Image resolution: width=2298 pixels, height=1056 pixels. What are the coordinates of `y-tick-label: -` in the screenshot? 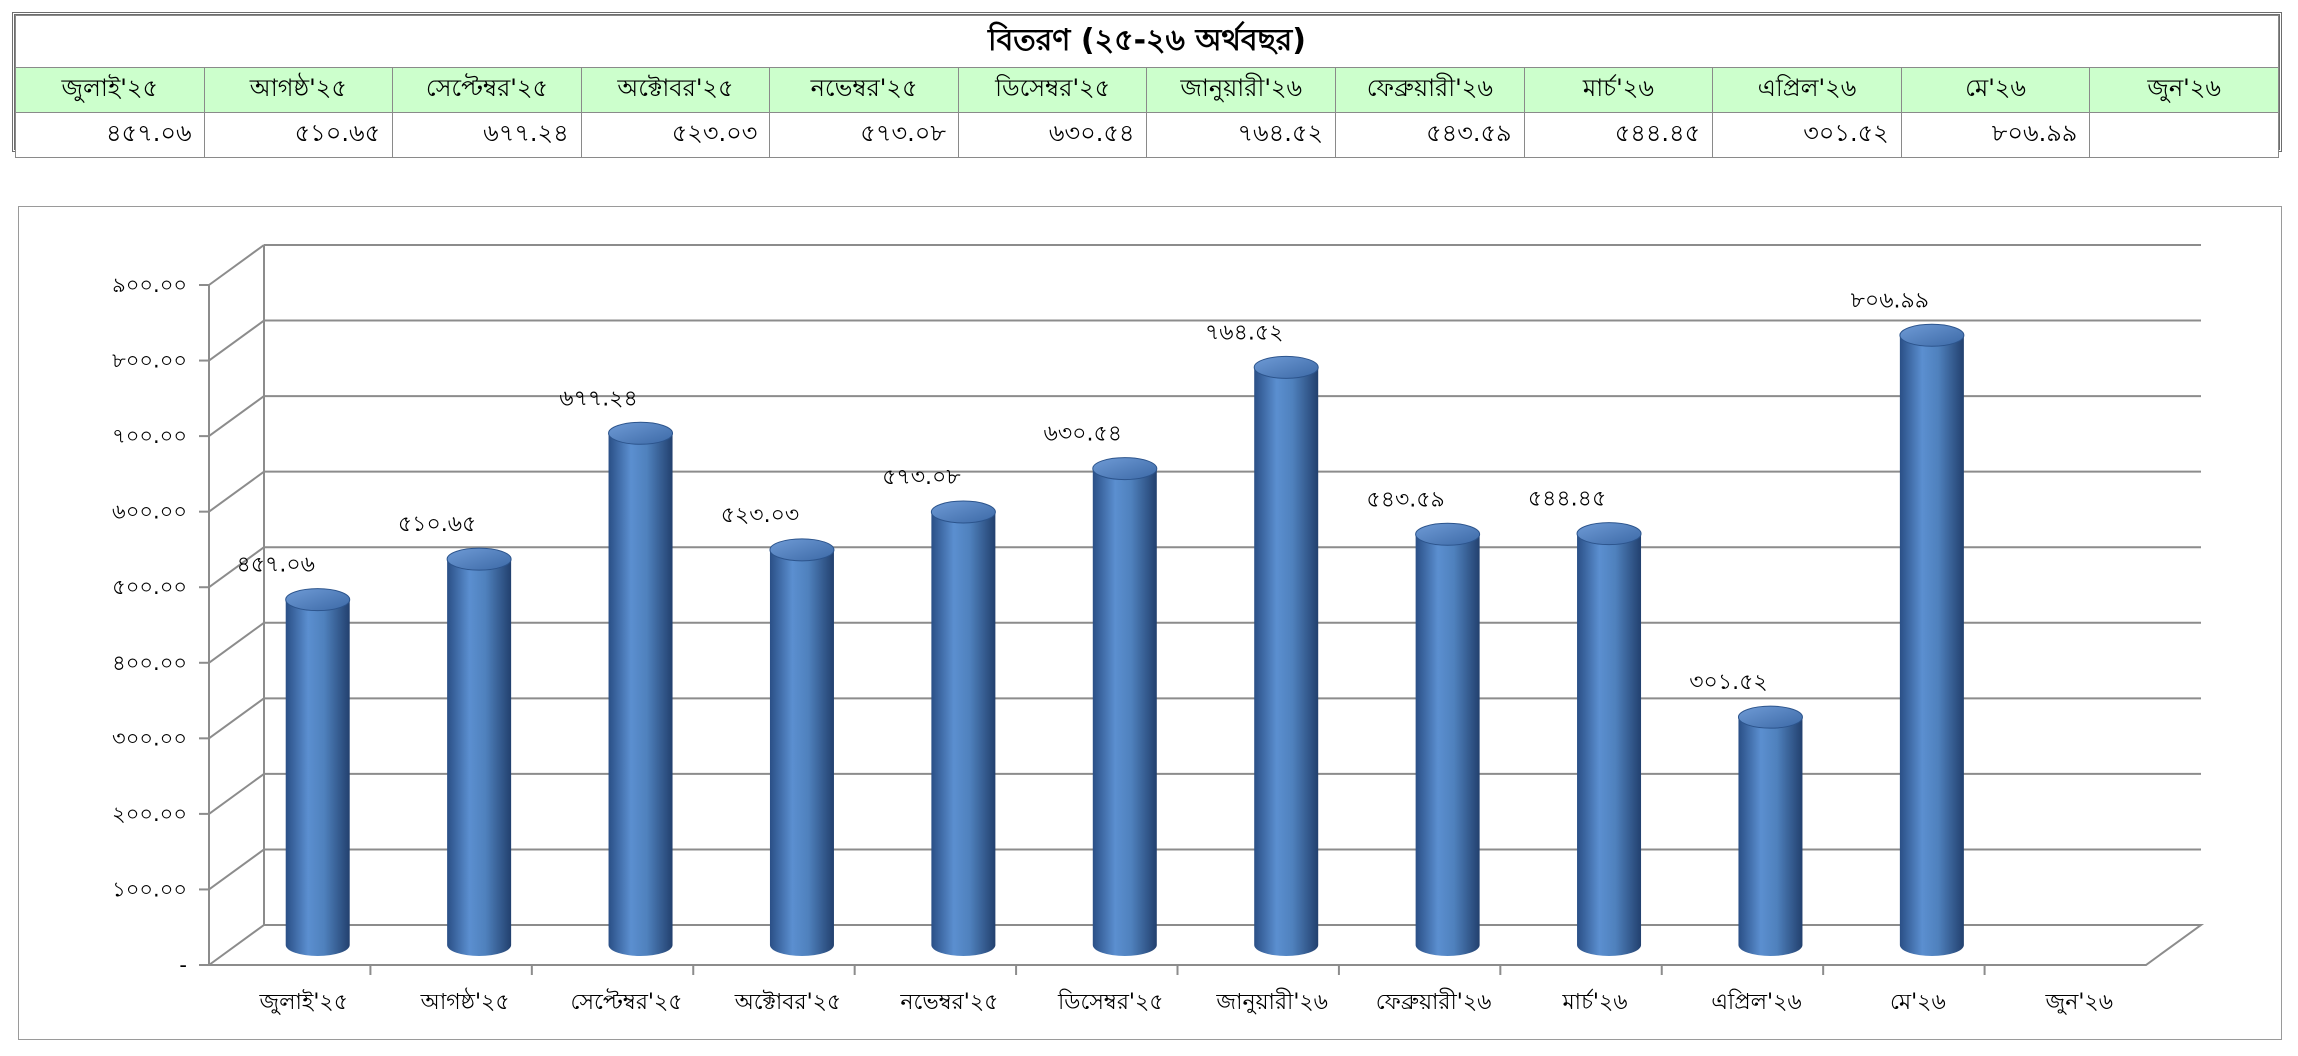 It's located at (183, 965).